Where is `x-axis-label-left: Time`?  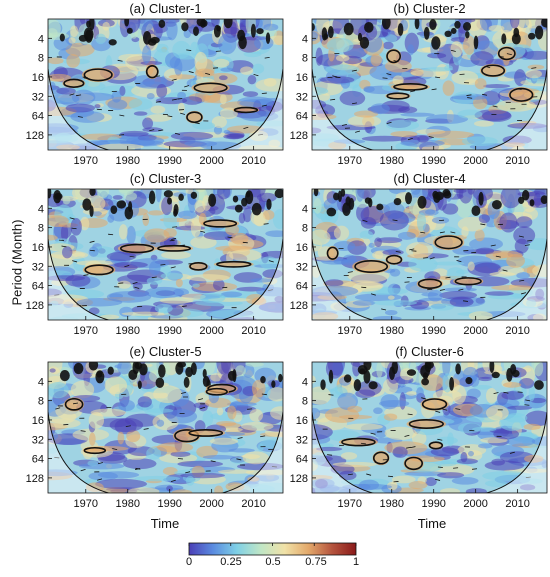 x-axis-label-left: Time is located at coordinates (165, 523).